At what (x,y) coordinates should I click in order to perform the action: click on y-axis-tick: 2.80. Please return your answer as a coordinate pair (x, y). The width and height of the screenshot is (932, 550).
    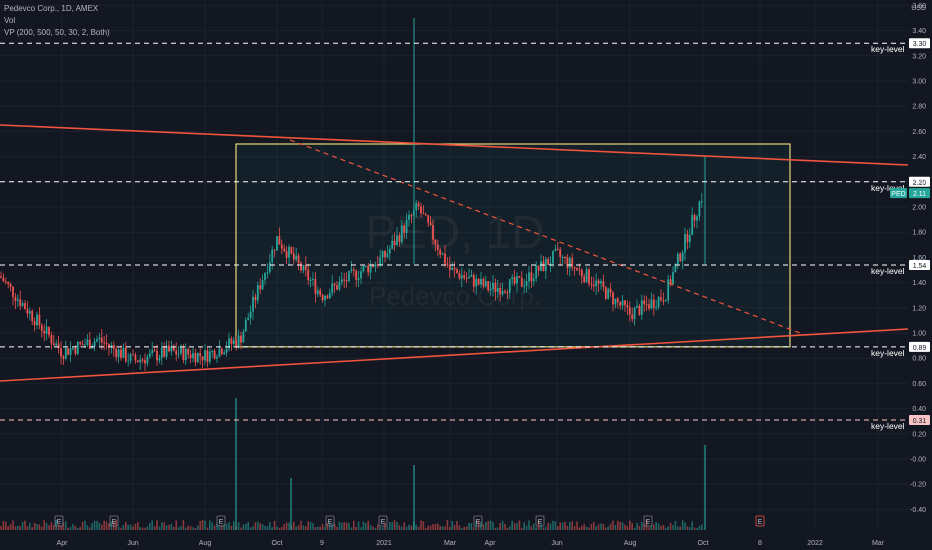
    Looking at the image, I should click on (919, 107).